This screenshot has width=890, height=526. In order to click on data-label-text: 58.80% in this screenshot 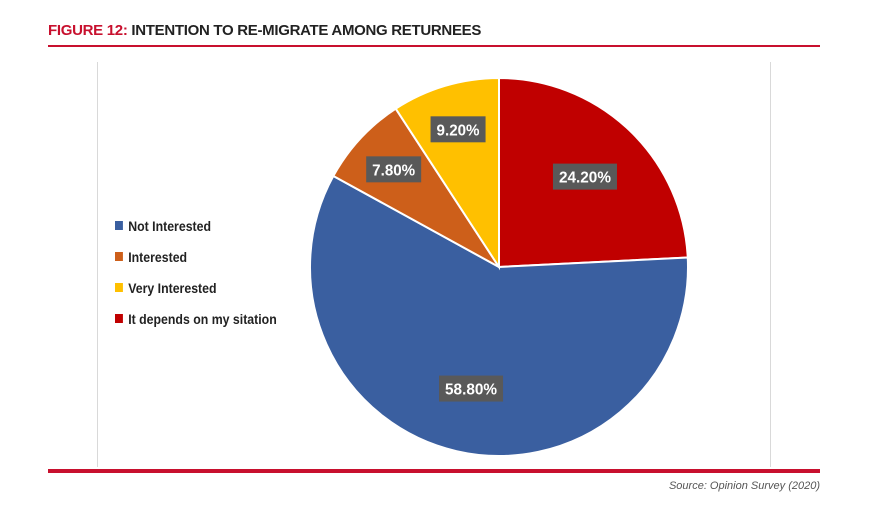, I will do `click(471, 390)`.